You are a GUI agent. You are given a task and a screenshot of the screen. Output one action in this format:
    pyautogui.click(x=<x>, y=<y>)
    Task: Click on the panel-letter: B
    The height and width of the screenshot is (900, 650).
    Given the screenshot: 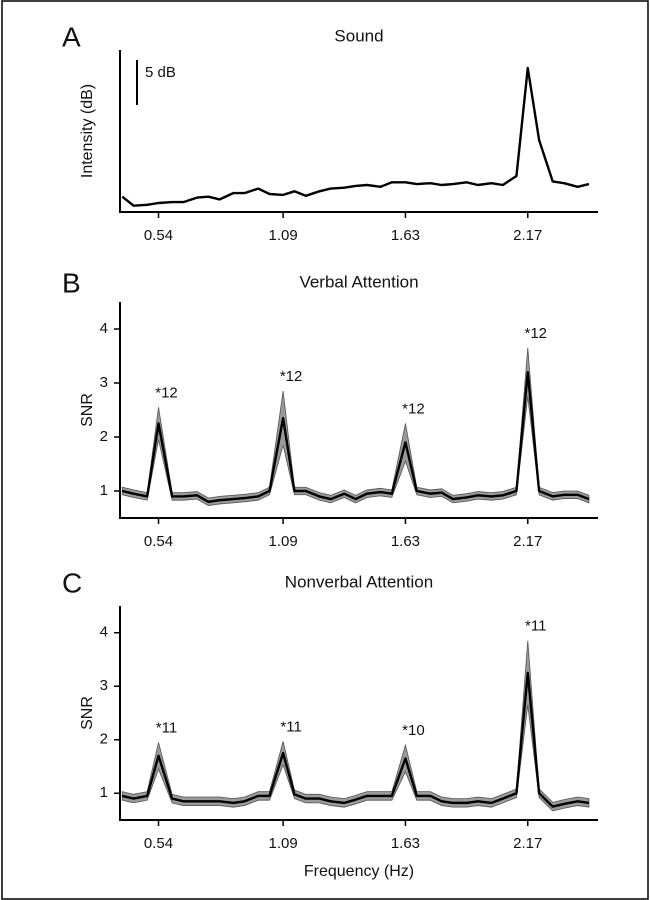 What is the action you would take?
    pyautogui.click(x=71, y=282)
    